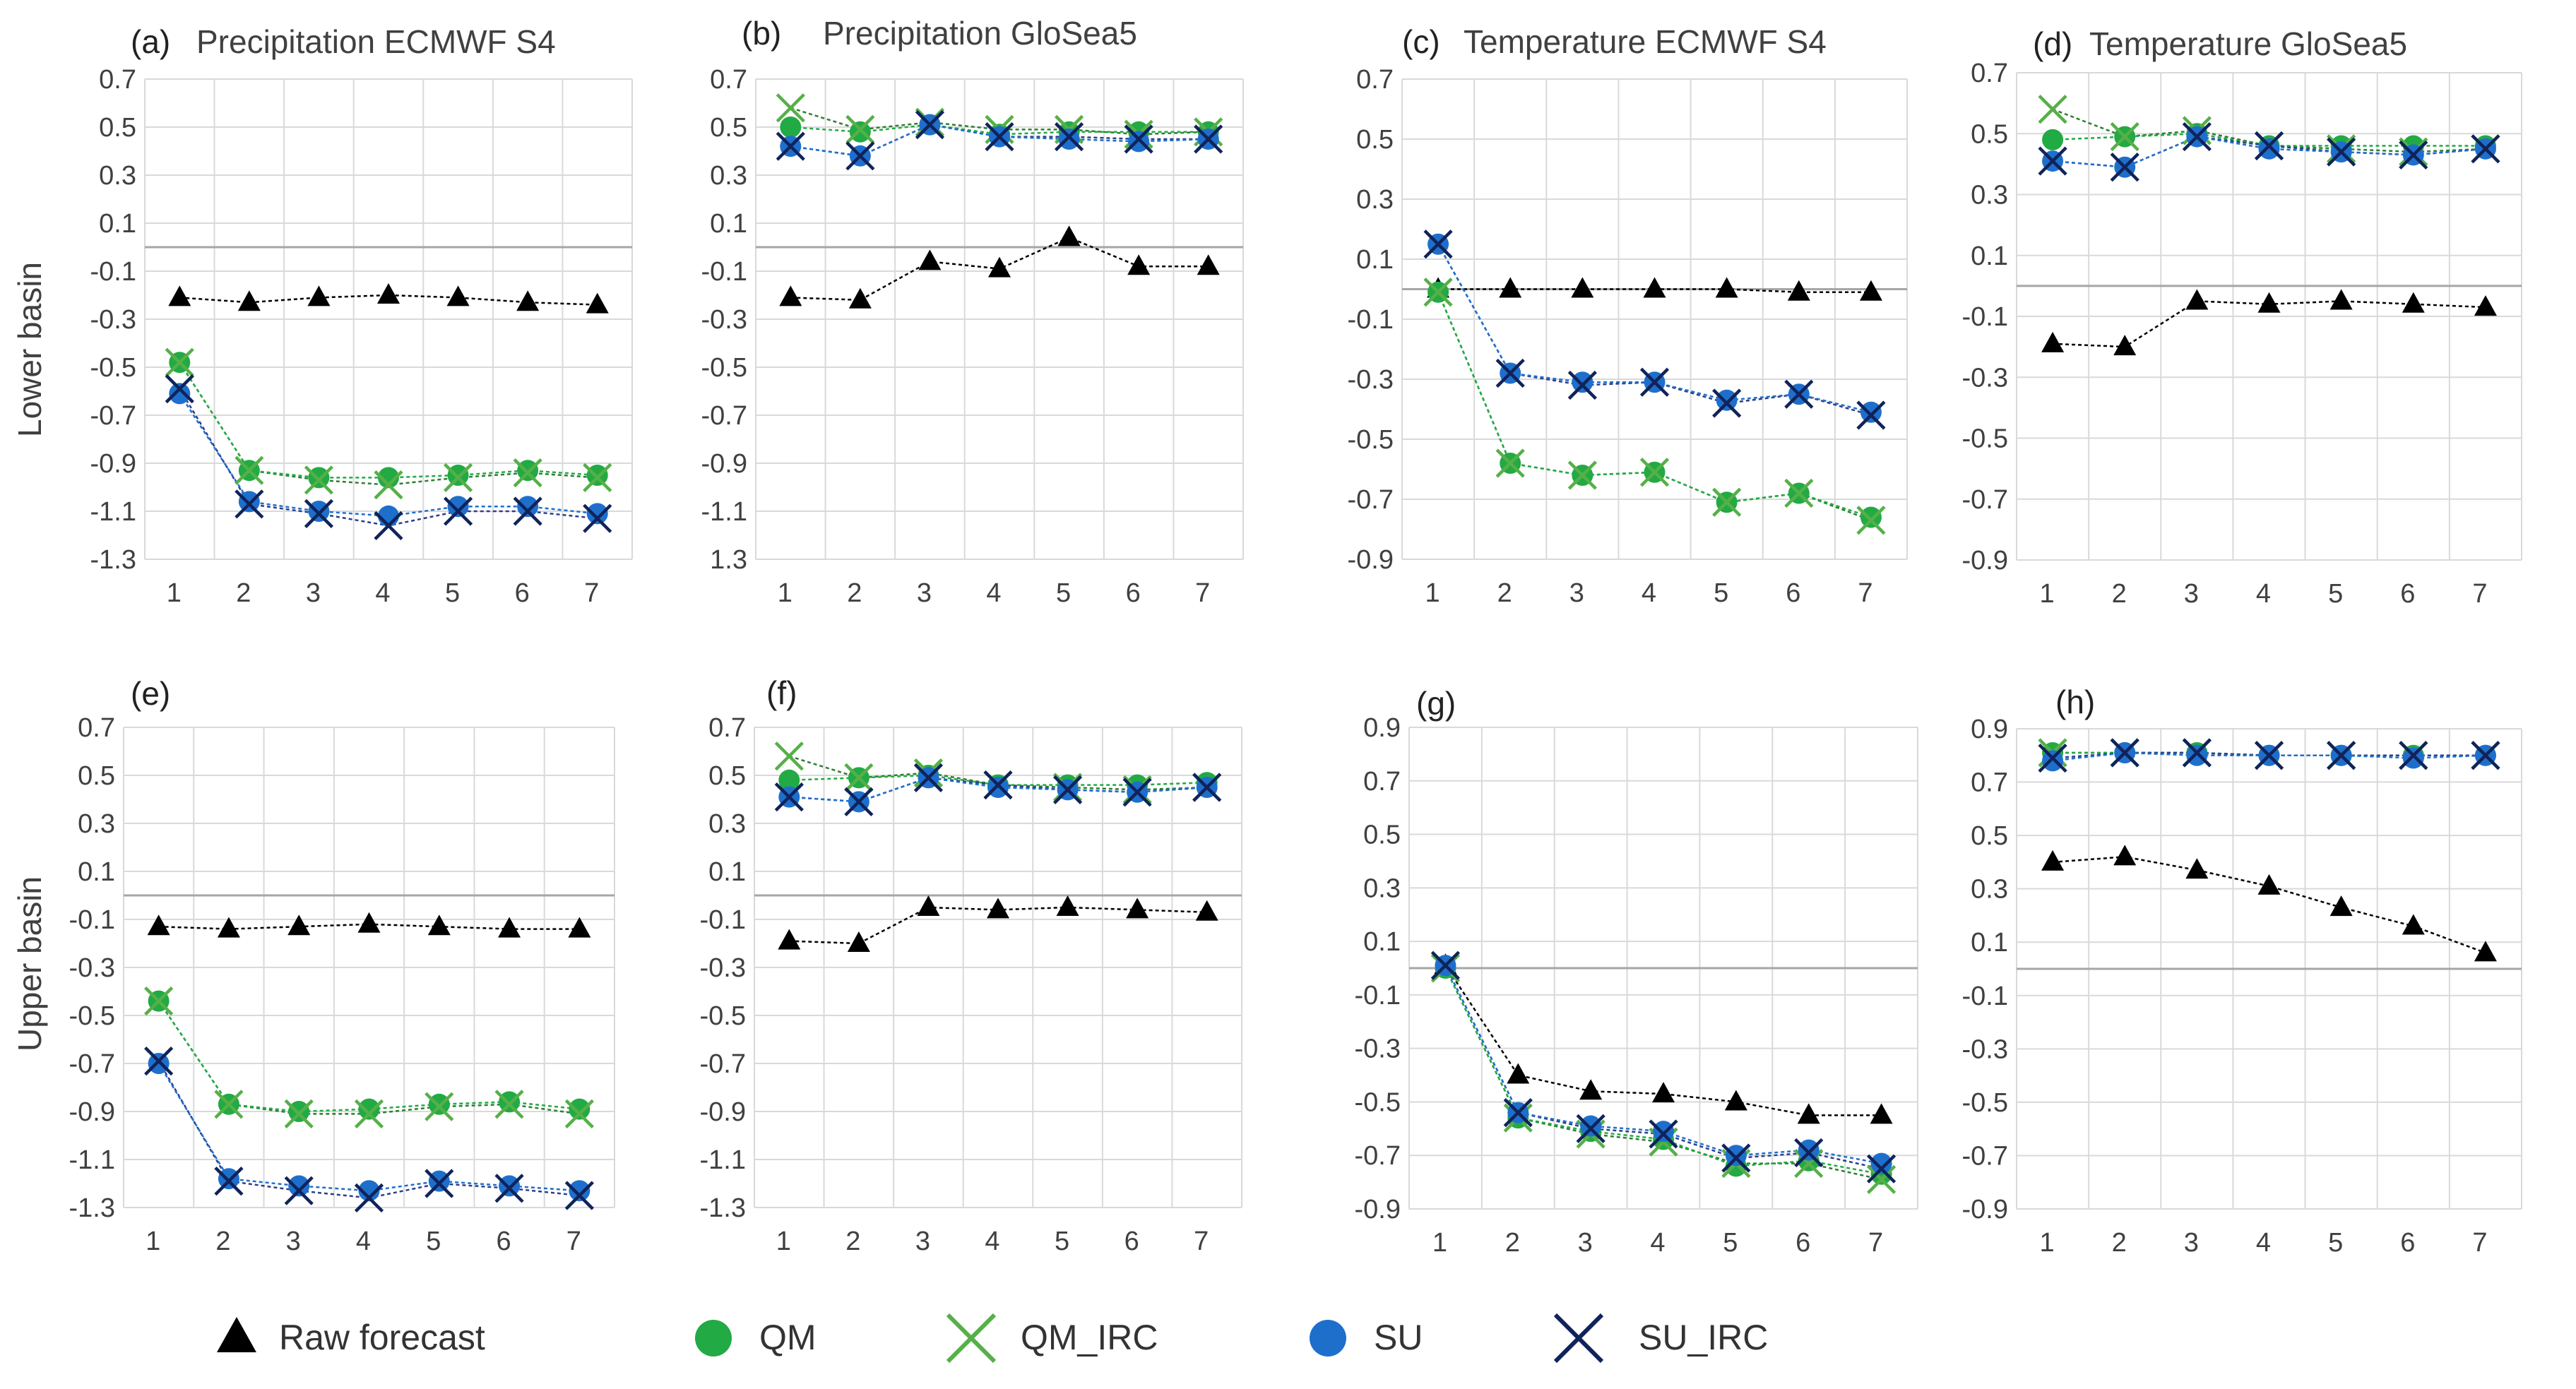  What do you see at coordinates (724, 512) in the screenshot?
I see `y-tick-label: -1.1` at bounding box center [724, 512].